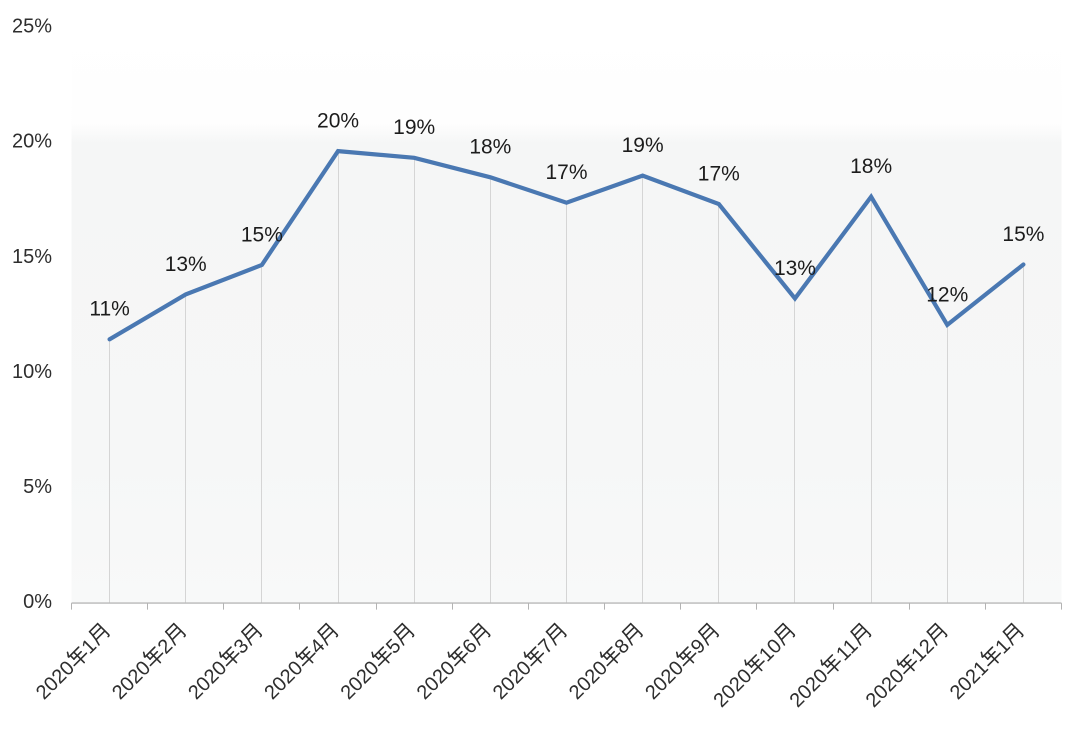 The image size is (1080, 730). What do you see at coordinates (32, 372) in the screenshot?
I see `svg-text: 10%` at bounding box center [32, 372].